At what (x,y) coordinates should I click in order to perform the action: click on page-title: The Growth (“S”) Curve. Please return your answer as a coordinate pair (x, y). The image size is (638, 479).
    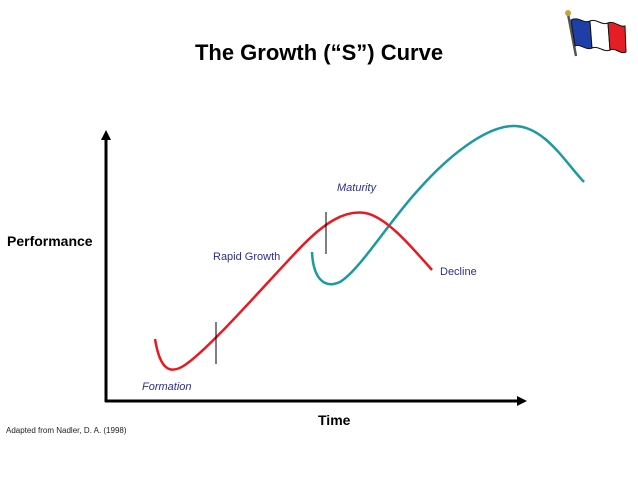
    Looking at the image, I should click on (319, 52).